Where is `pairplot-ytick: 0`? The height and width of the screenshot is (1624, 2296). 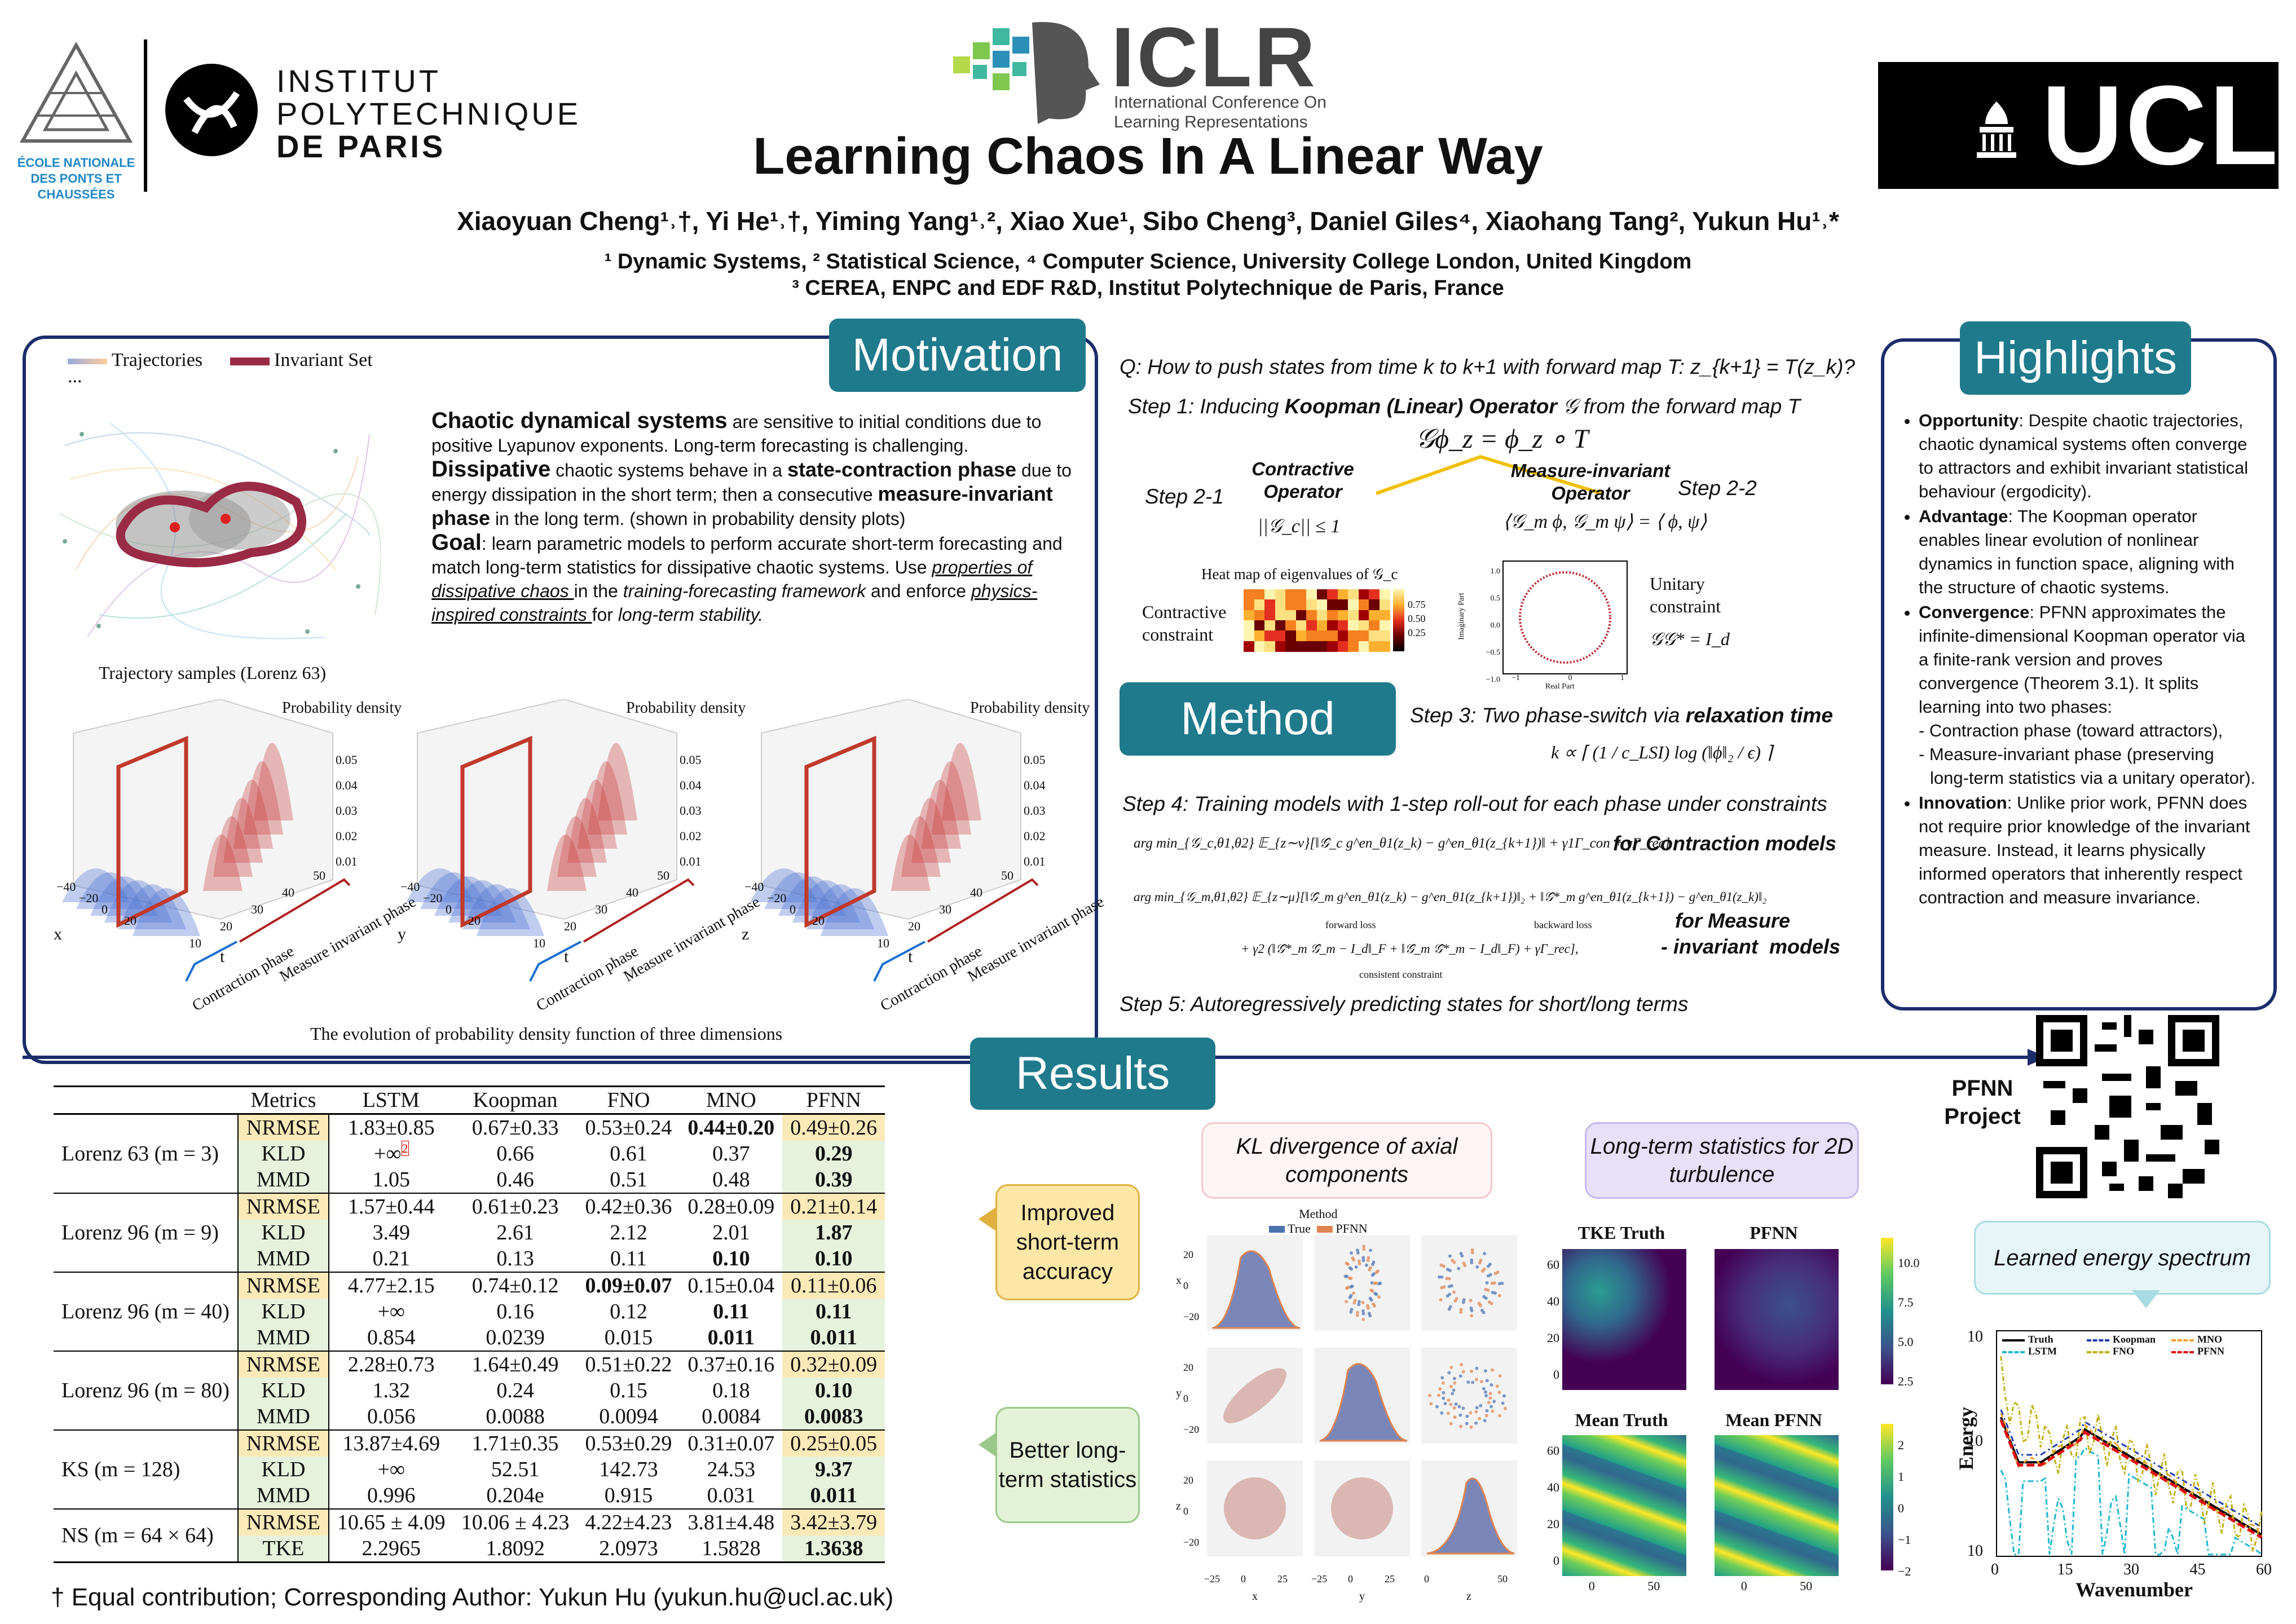
pairplot-ytick: 0 is located at coordinates (1185, 1285).